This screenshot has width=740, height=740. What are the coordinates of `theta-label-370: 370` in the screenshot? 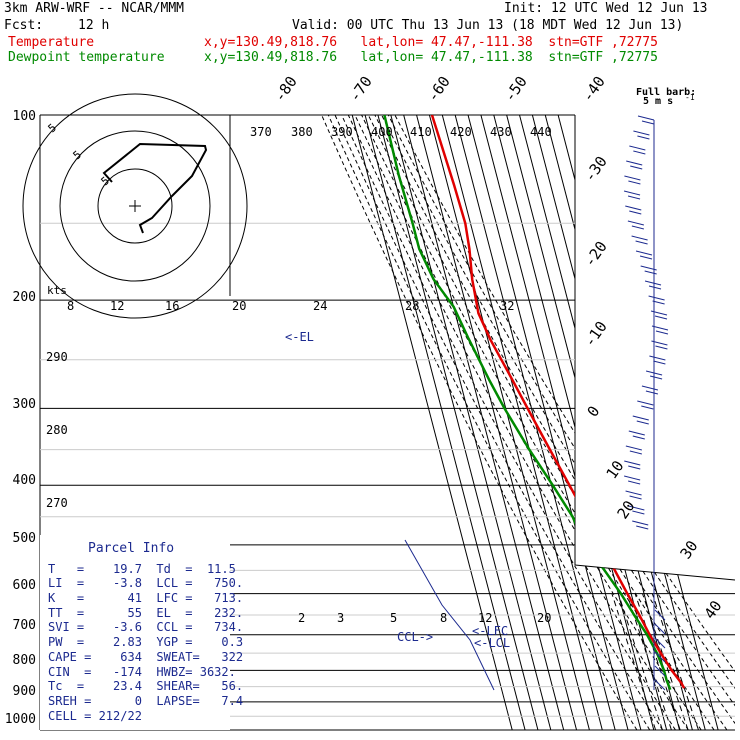 It's located at (261, 132).